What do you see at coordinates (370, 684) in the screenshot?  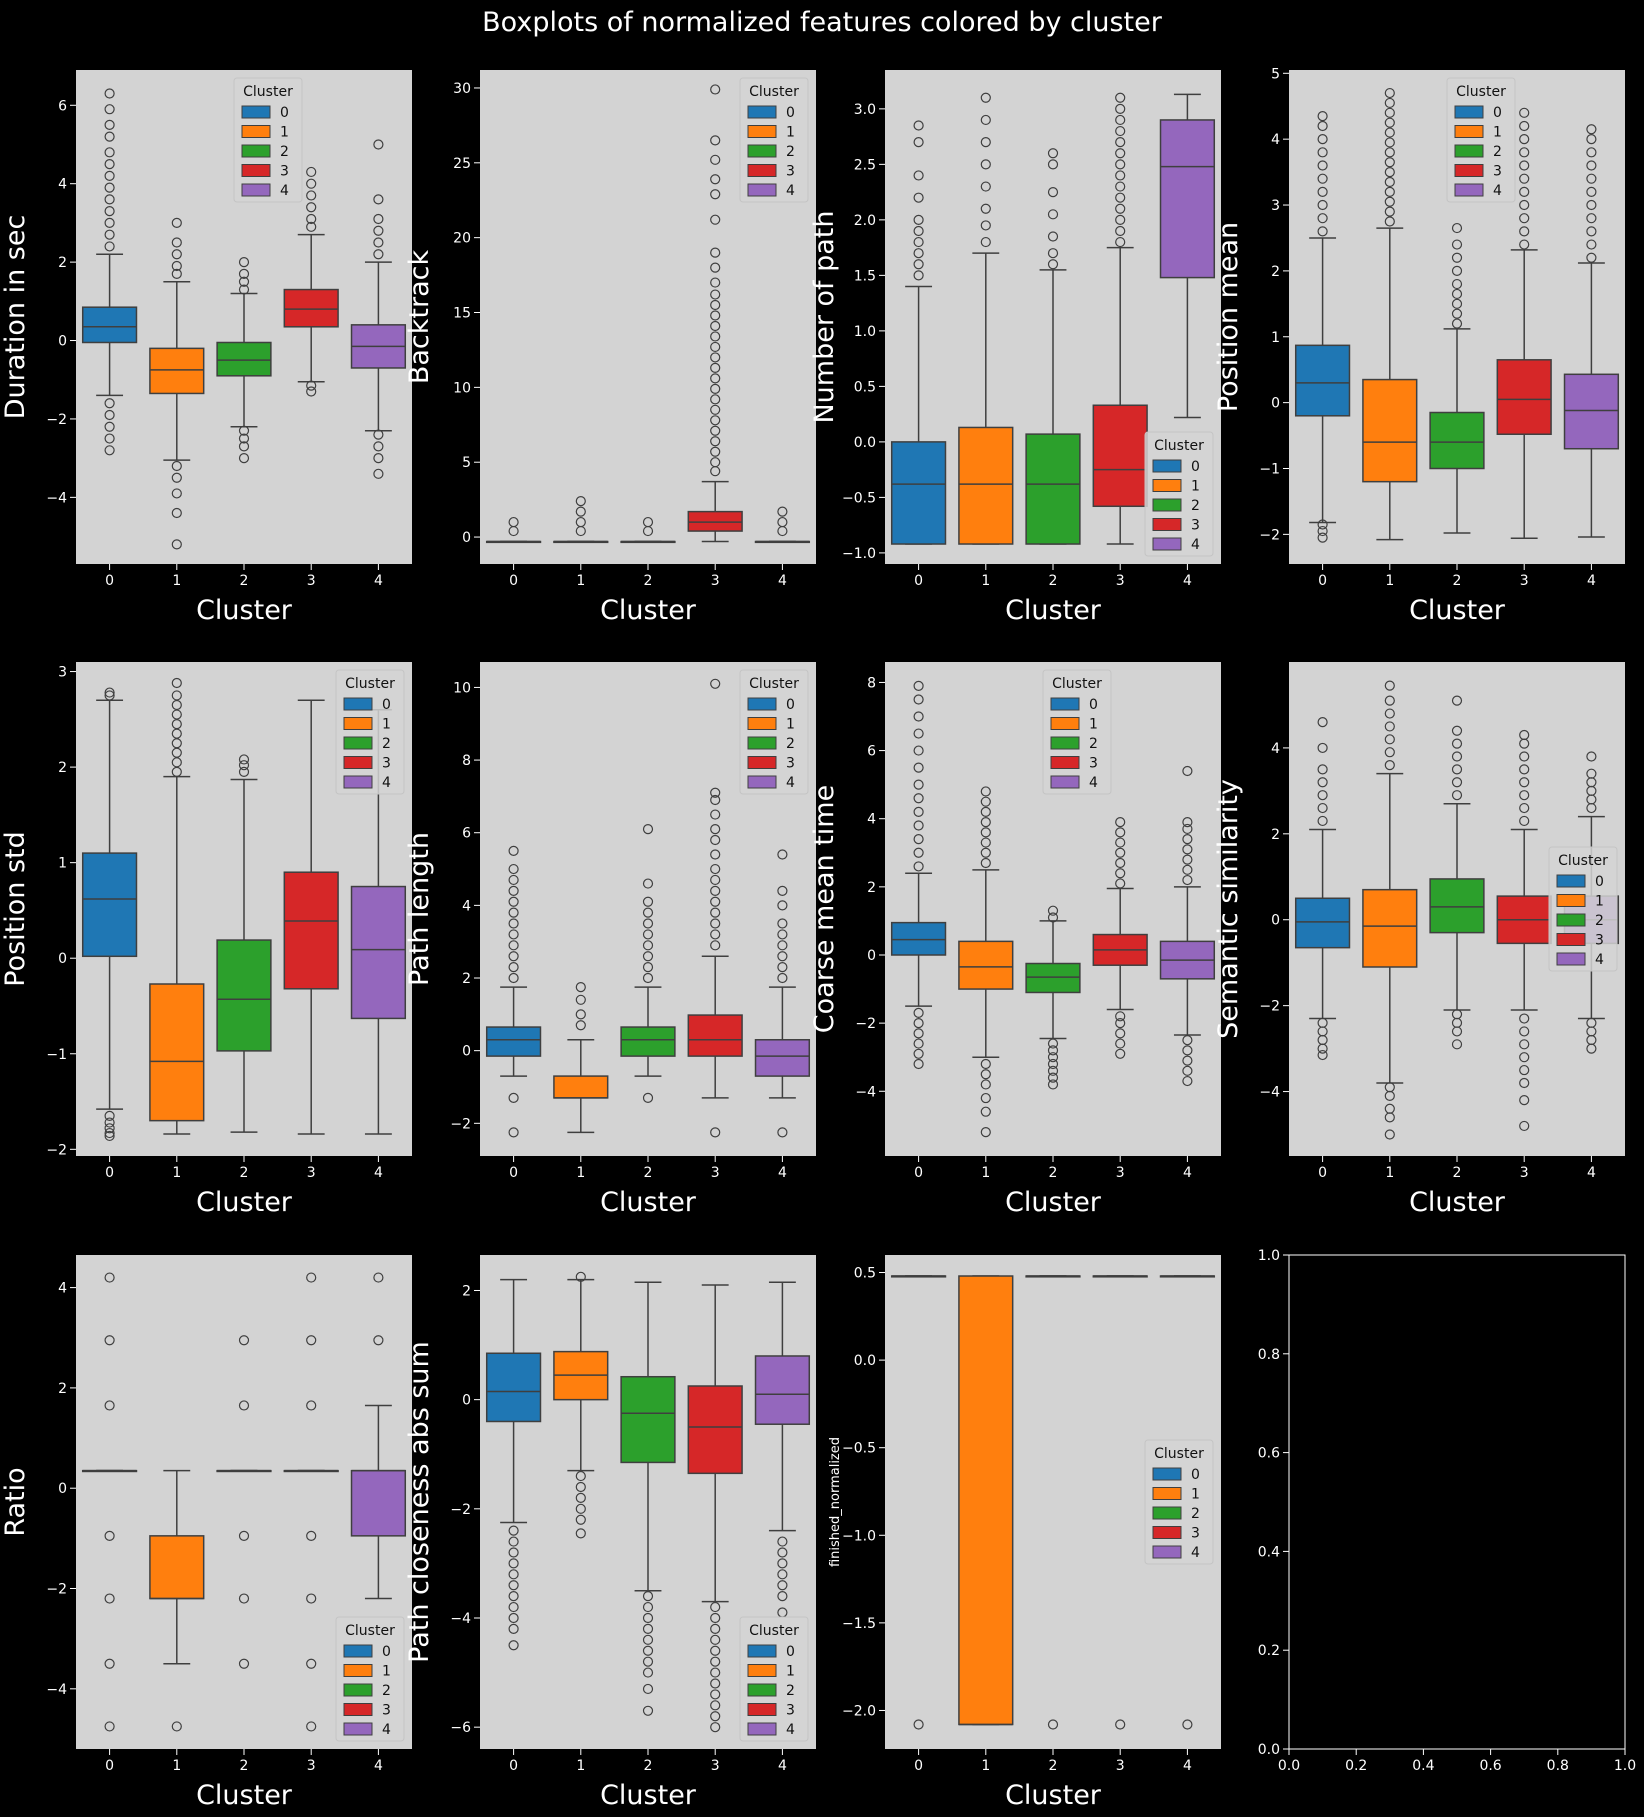 I see `legend-title: Cluster` at bounding box center [370, 684].